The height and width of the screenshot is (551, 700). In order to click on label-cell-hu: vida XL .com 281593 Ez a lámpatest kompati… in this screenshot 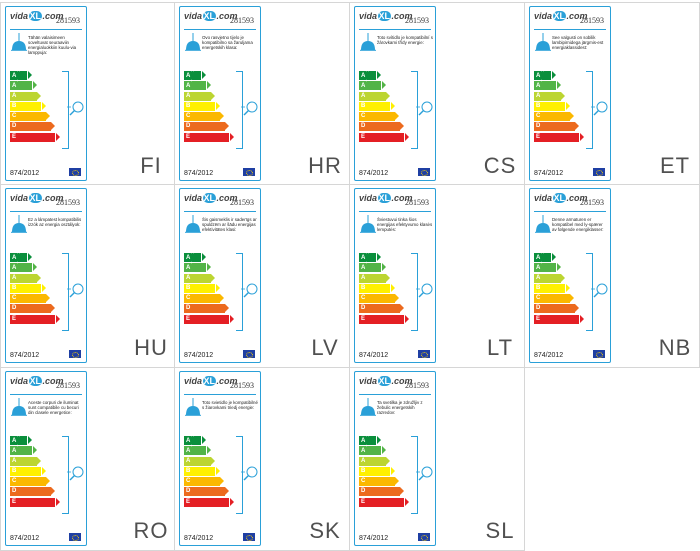, I will do `click(87, 276)`.